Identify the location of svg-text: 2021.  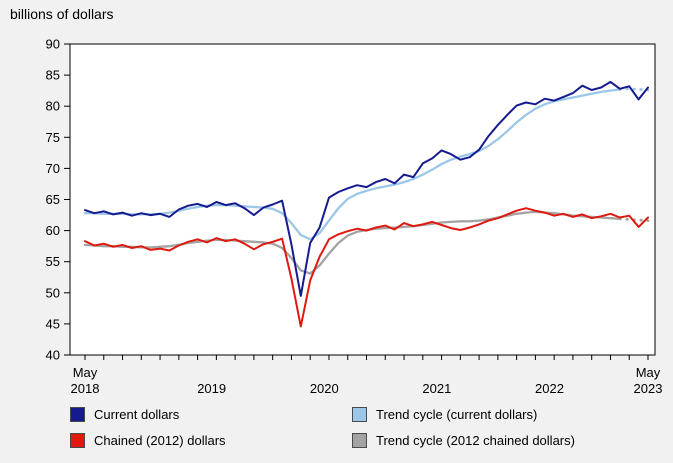
(436, 388).